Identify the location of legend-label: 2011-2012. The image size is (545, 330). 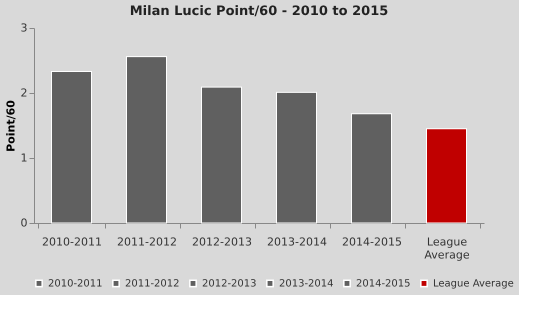
(152, 284).